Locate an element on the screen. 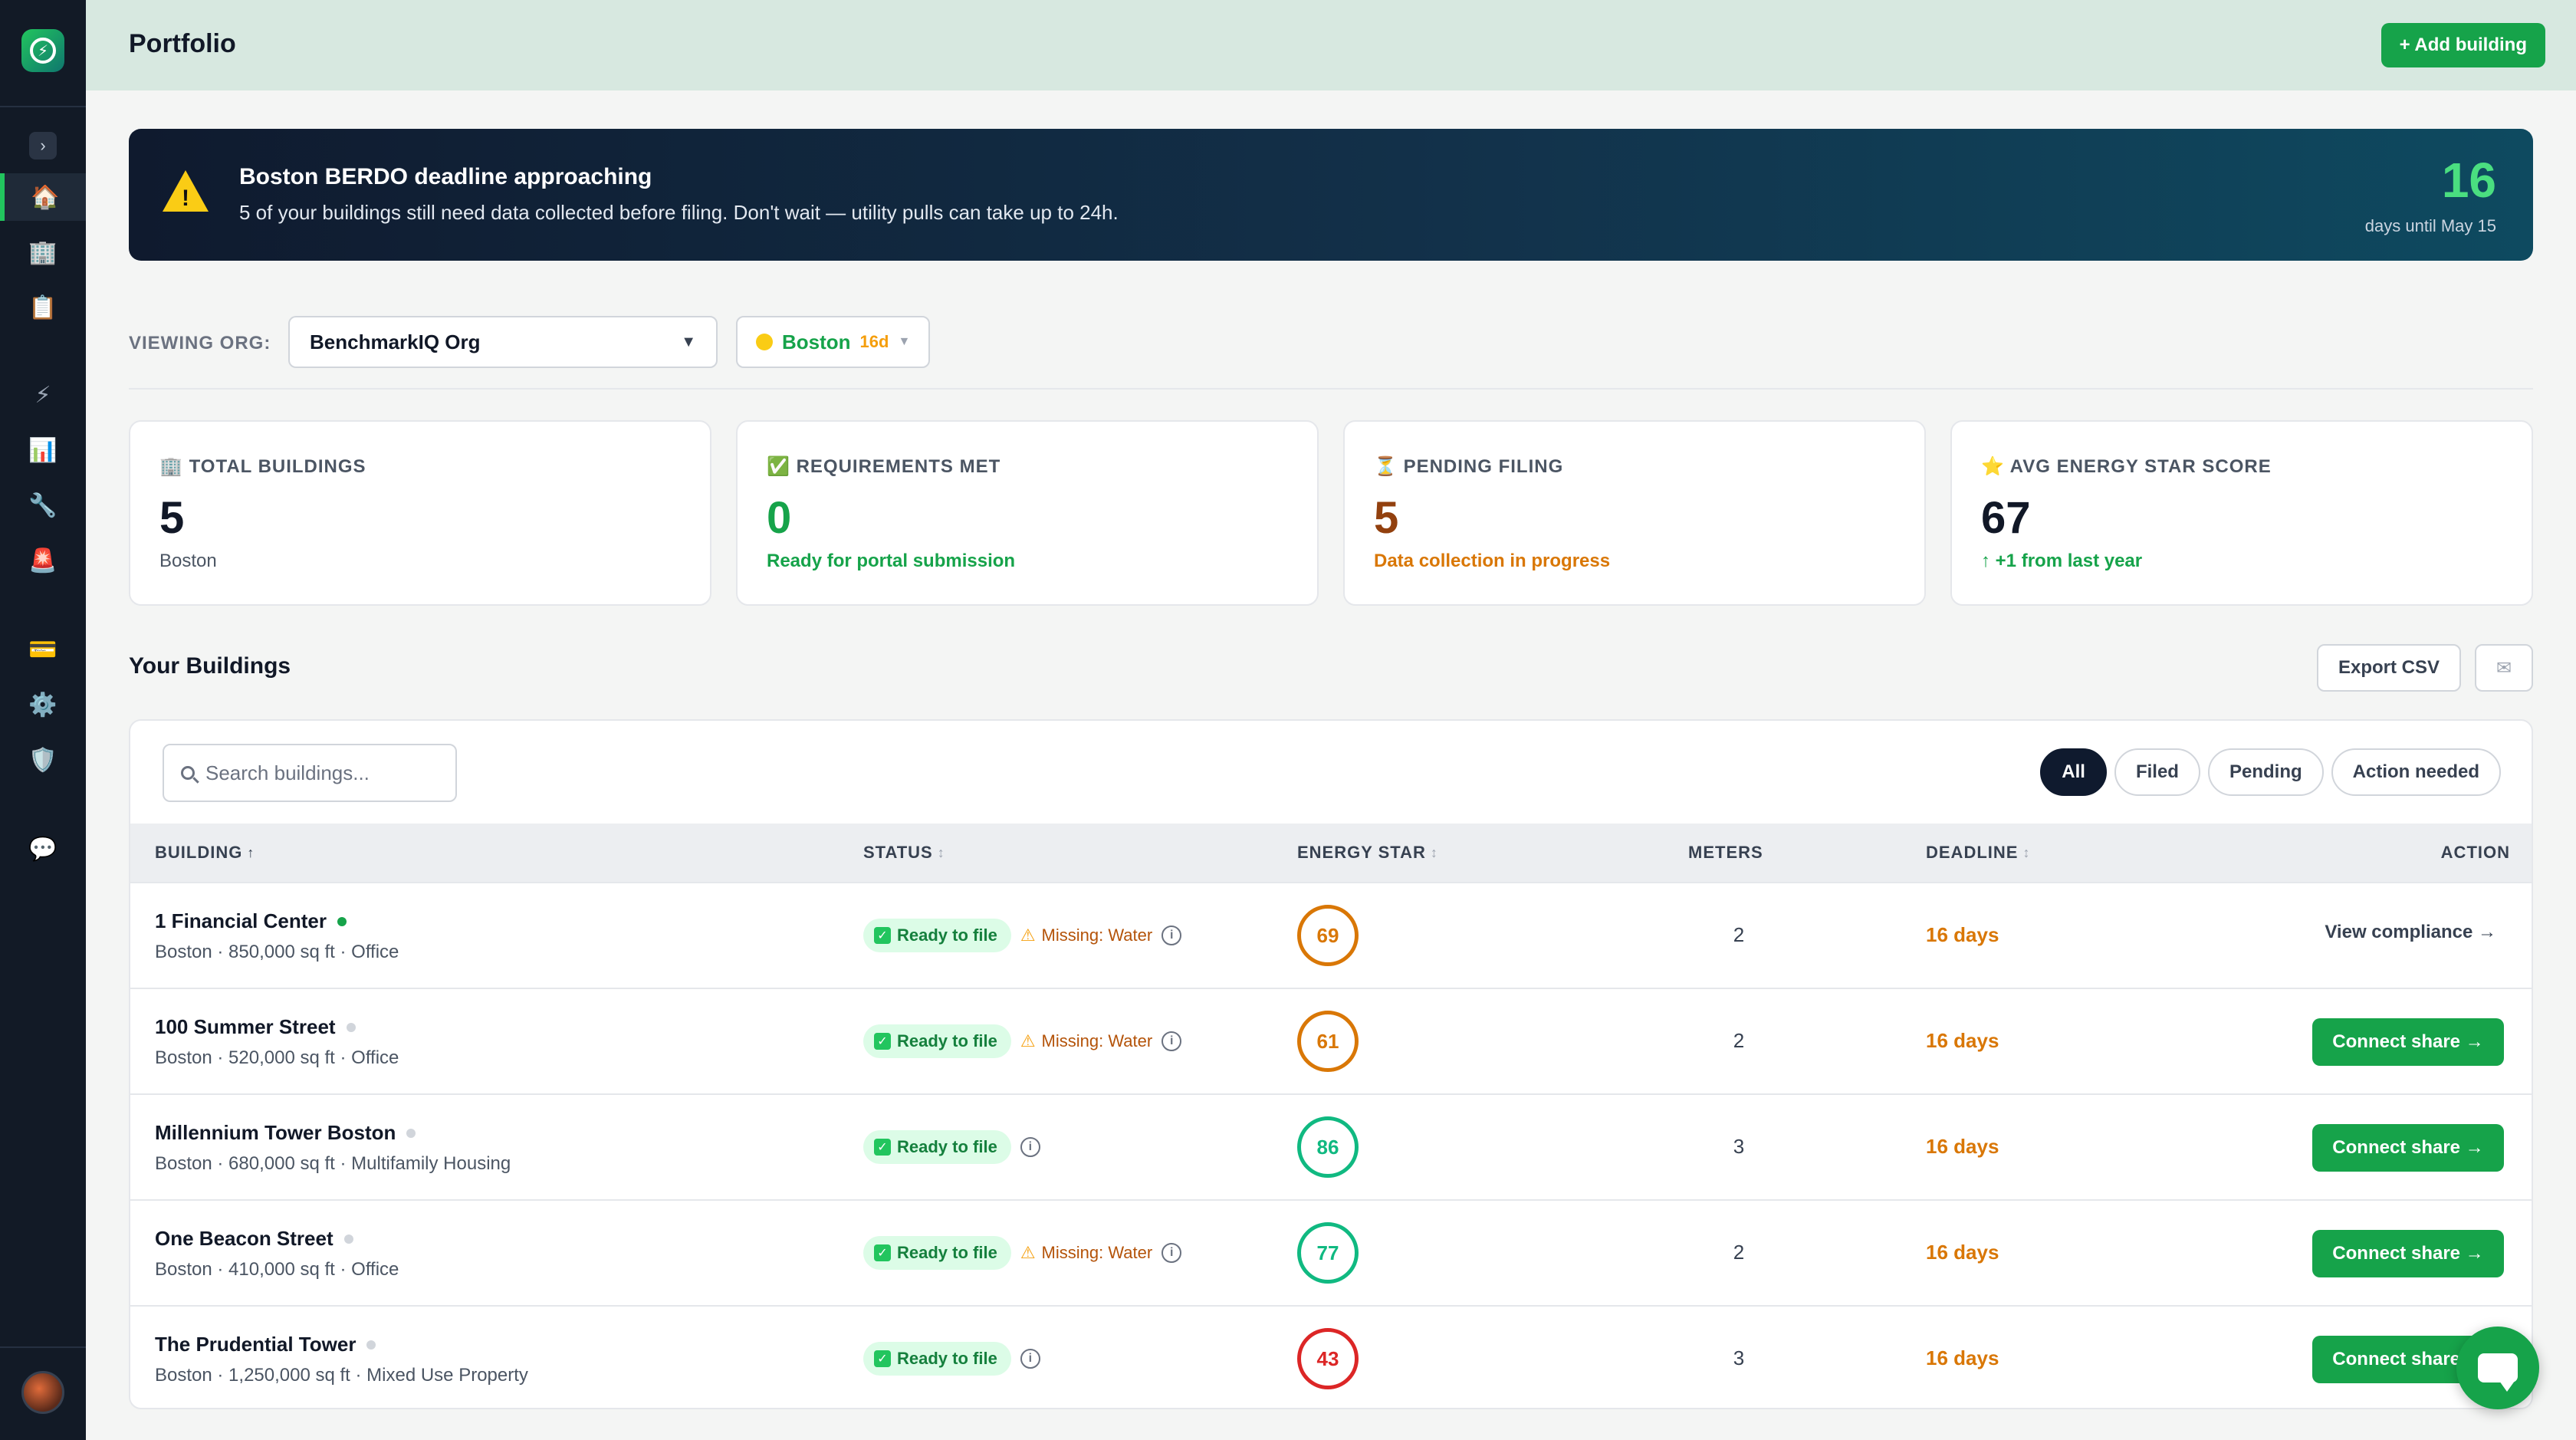 The height and width of the screenshot is (1440, 2576). stat-label: ✅ REQUIREMENTS MET is located at coordinates (884, 467).